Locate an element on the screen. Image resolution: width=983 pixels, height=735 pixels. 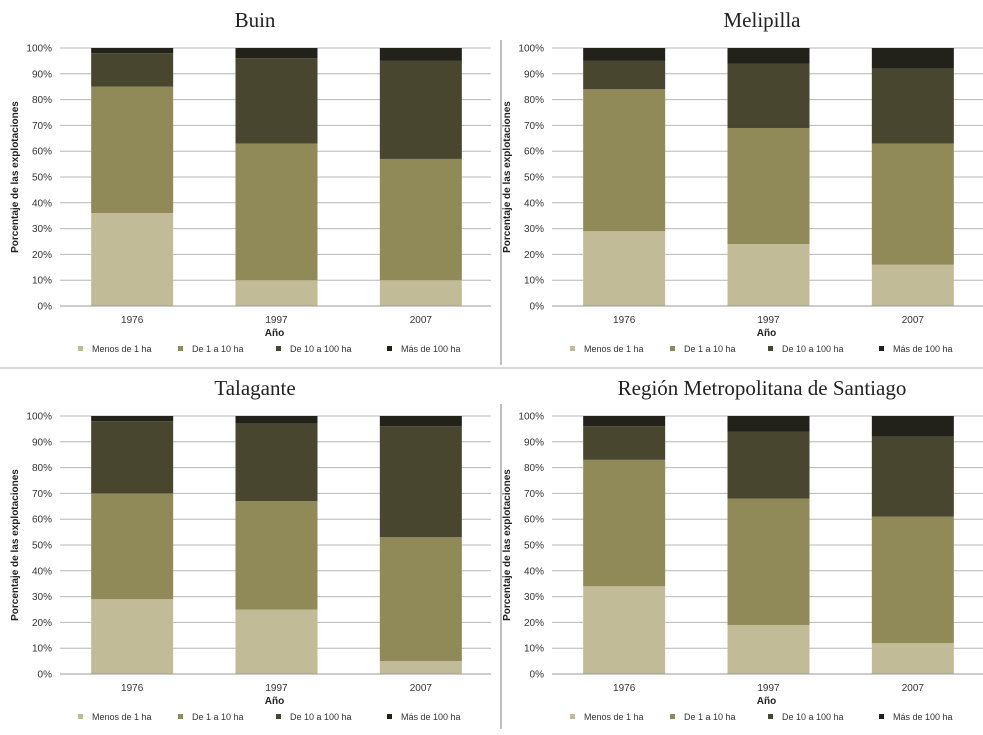
legend-label: Más de 100 ha is located at coordinates (923, 349).